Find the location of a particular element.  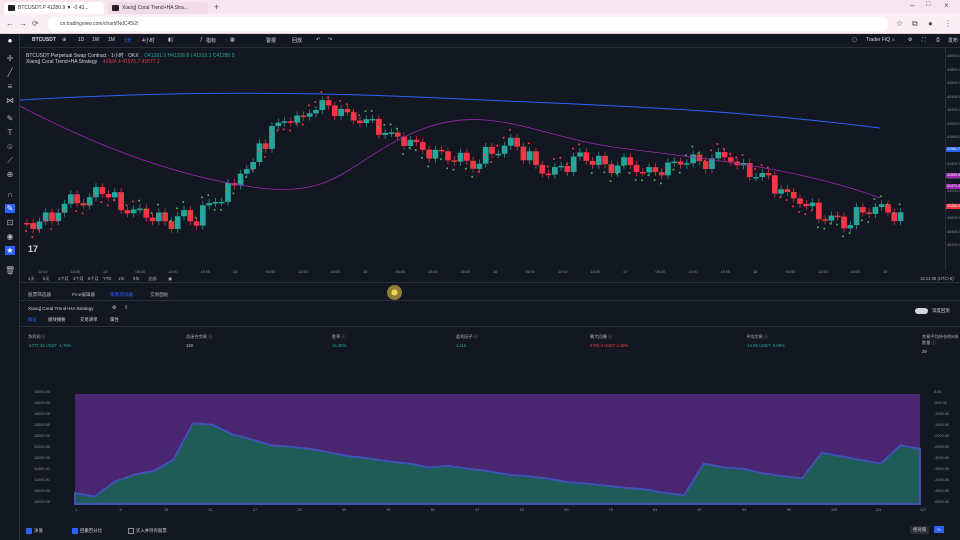

range-button: 全部 is located at coordinates (152, 278).